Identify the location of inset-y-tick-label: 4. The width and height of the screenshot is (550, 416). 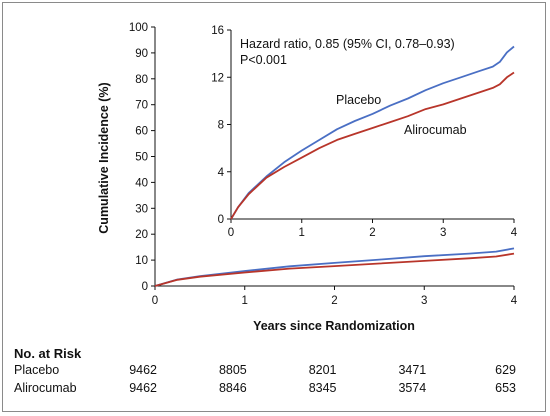
(221, 173).